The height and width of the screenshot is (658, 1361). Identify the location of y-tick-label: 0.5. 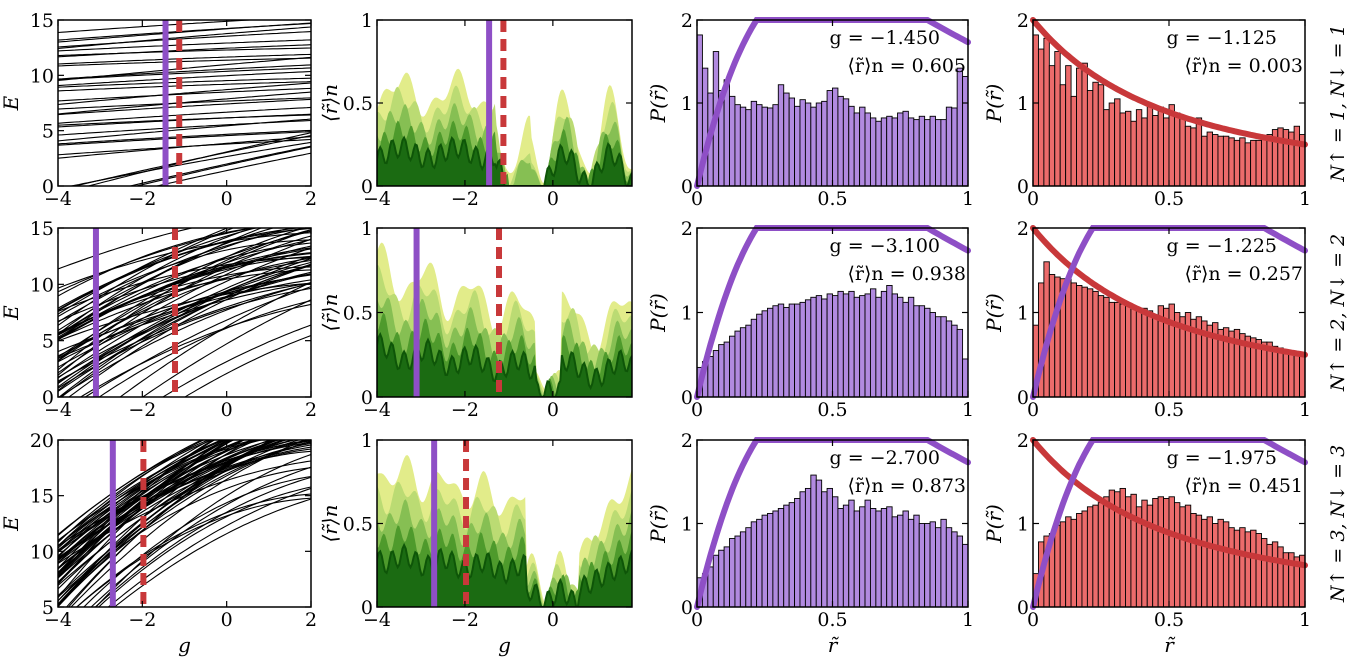
(358, 525).